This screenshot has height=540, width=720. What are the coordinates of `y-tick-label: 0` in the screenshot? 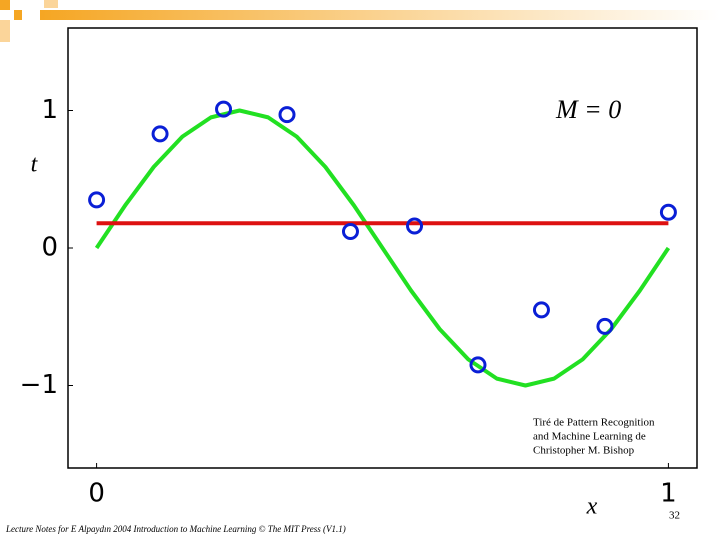 It's located at (49, 248).